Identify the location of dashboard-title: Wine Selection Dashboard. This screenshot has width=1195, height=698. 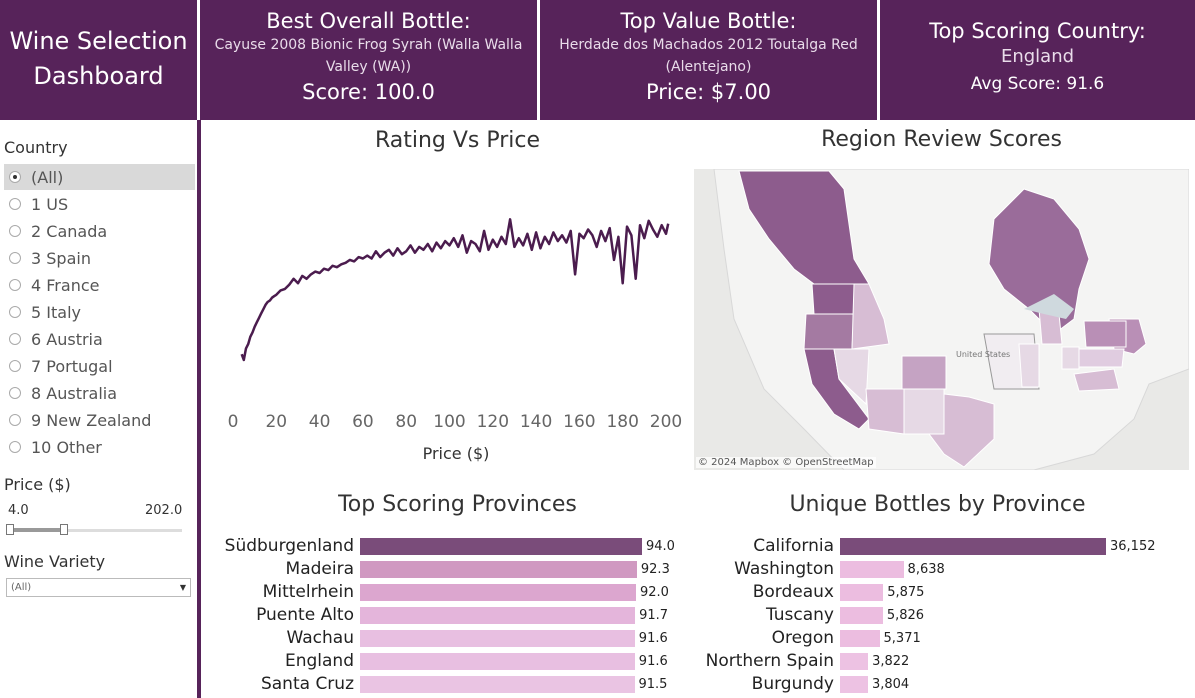
(98, 58).